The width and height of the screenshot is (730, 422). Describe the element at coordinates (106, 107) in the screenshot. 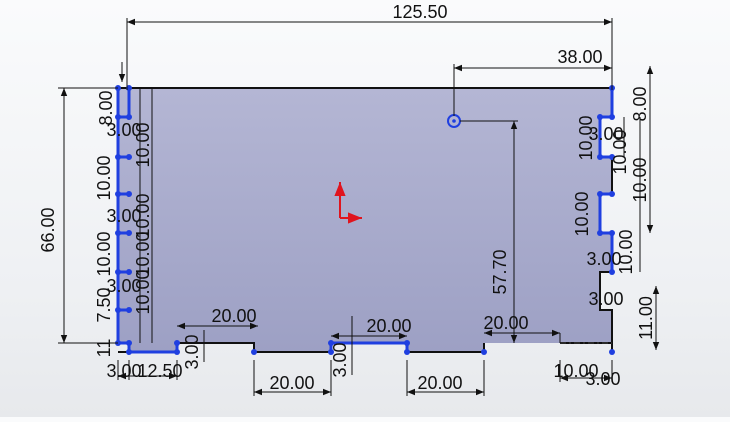

I see `dim-left-8: 8.00` at that location.